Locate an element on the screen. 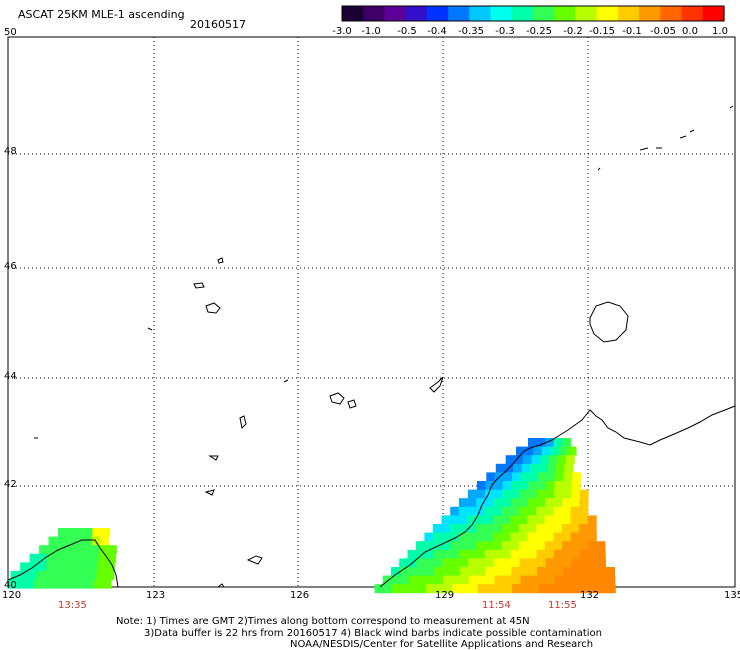  lon-label-123: 123 is located at coordinates (156, 595).